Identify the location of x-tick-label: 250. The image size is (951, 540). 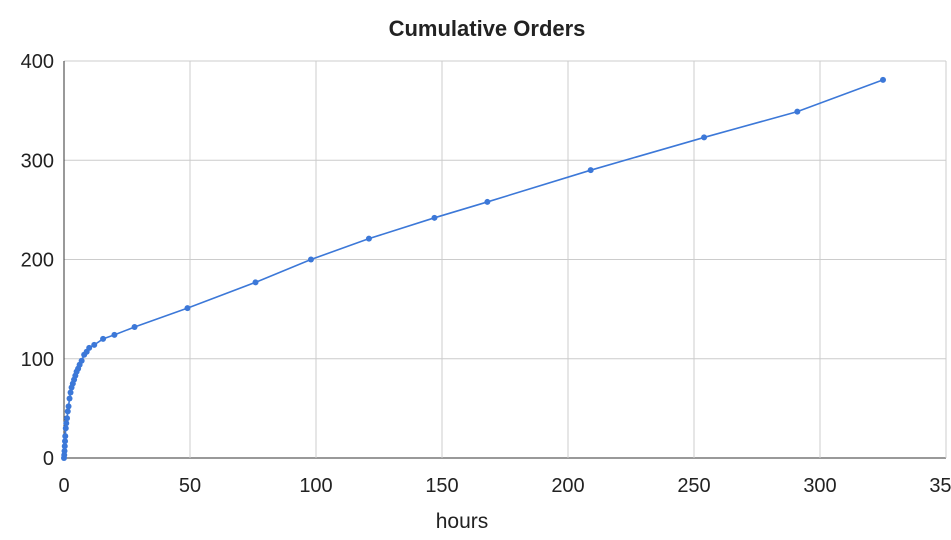
(693, 486).